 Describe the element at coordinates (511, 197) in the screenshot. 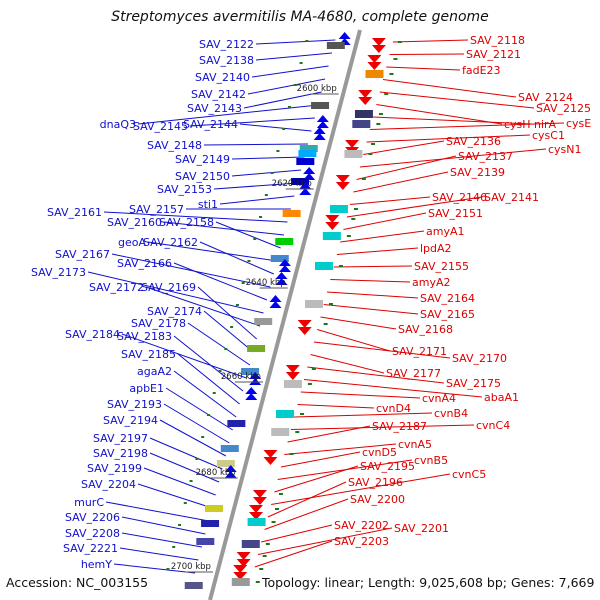

I see `gene-label-sav-2141: SAV_2141` at that location.